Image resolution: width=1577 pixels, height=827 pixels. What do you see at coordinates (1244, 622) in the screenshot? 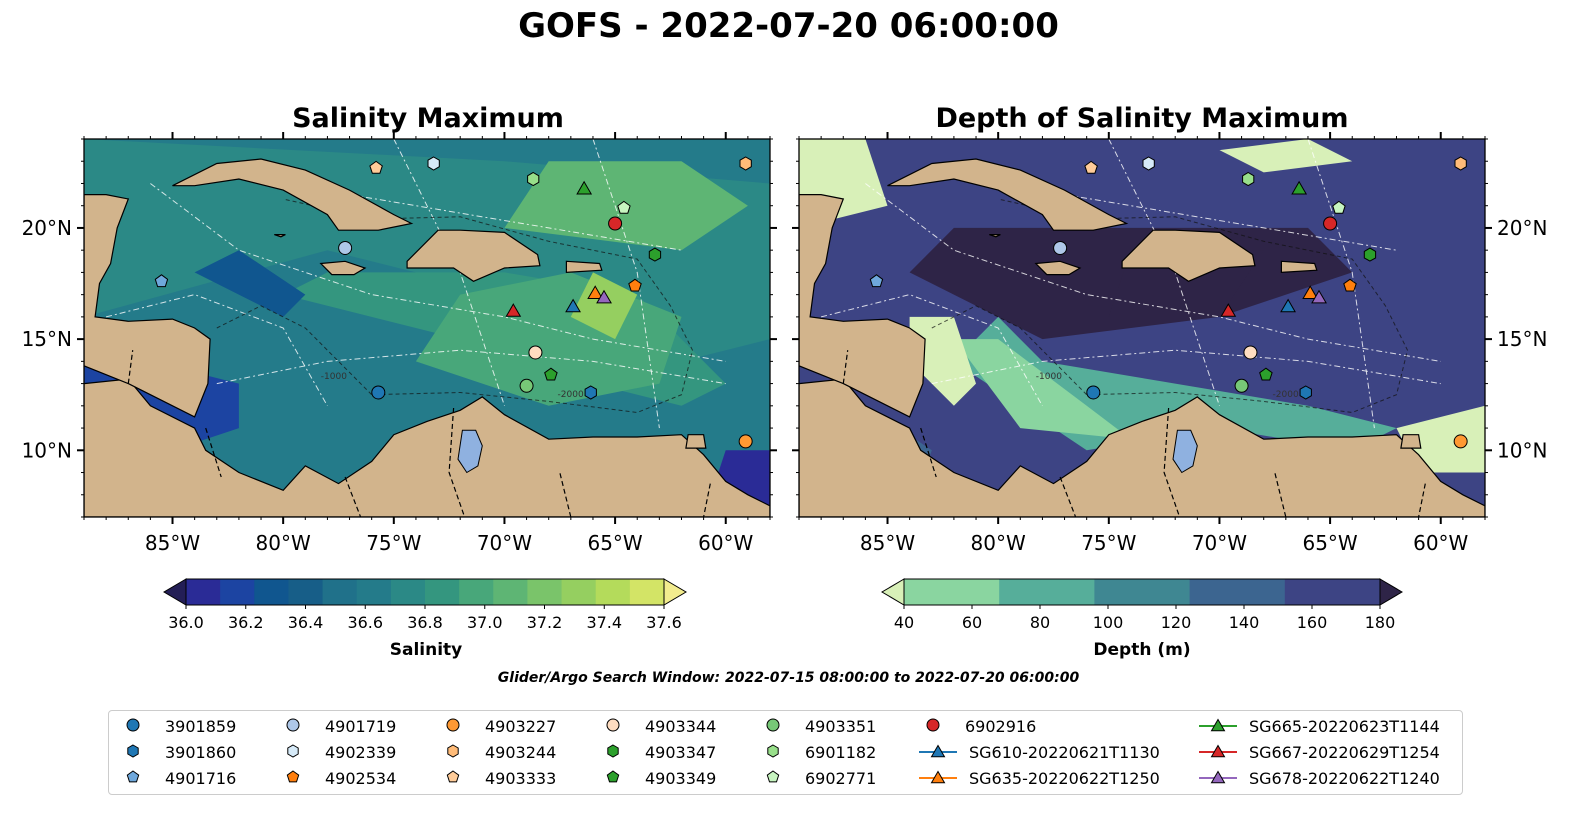
I see `colorbar-tick-label: 140` at bounding box center [1244, 622].